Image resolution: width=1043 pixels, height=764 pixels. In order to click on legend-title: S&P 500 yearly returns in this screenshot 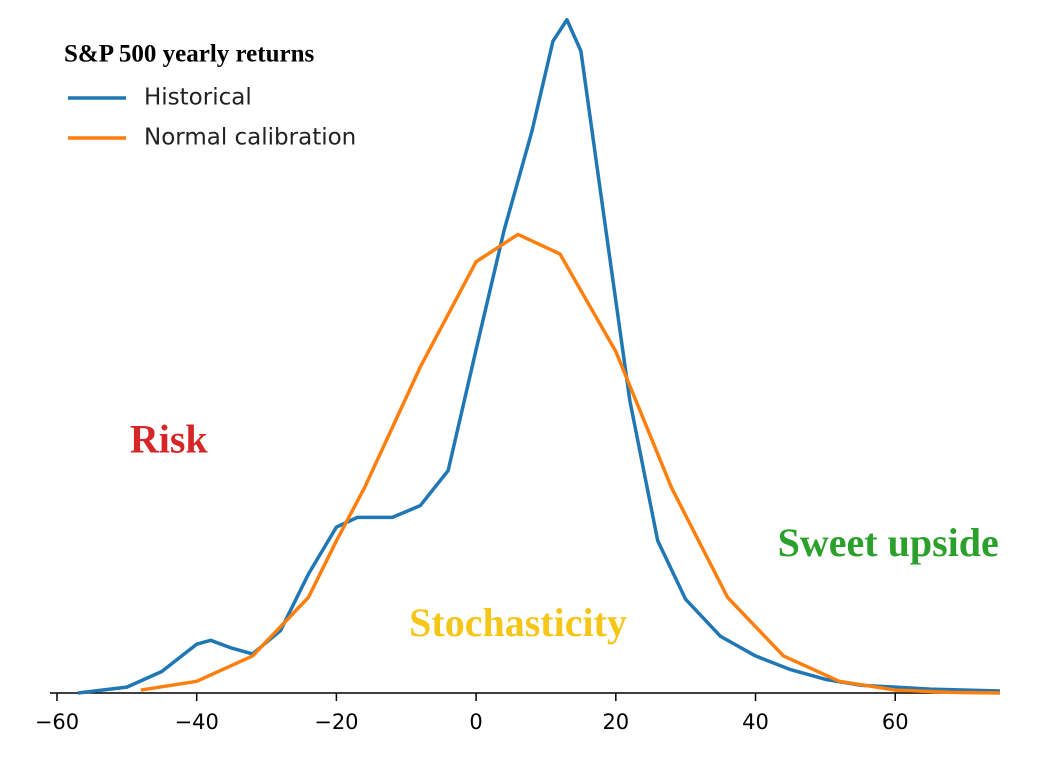, I will do `click(189, 54)`.